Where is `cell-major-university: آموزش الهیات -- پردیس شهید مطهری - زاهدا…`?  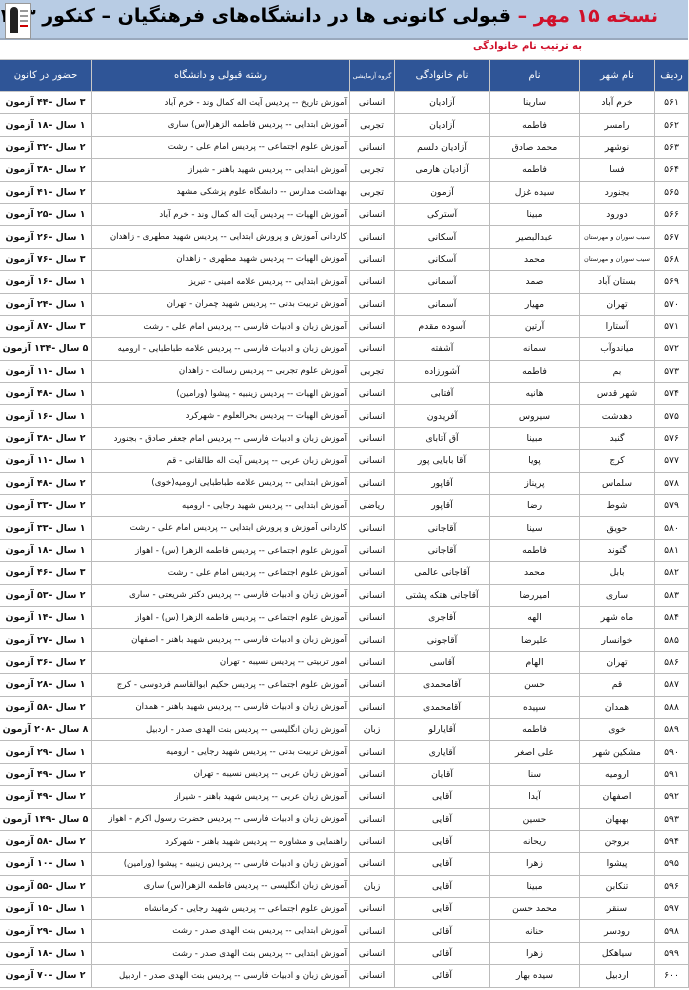
cell-major-university: آموزش الهیات -- پردیس شهید مطهری - زاهدا… is located at coordinates (221, 259).